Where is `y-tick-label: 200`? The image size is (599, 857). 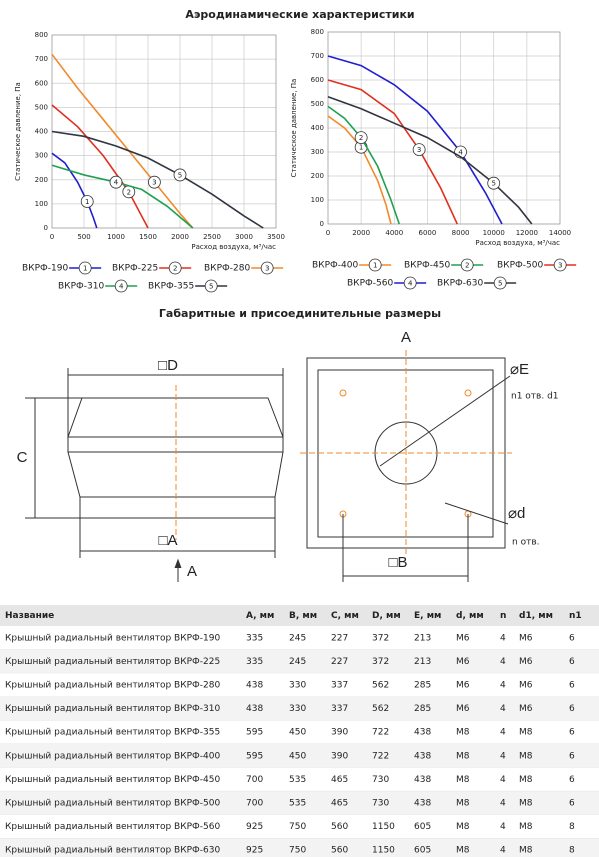
y-tick-label: 200 is located at coordinates (317, 176).